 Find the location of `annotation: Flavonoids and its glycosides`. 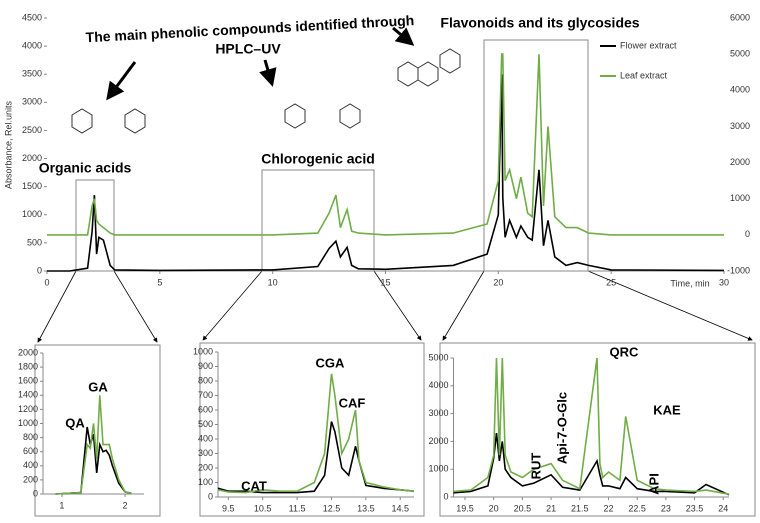

annotation: Flavonoids and its glycosides is located at coordinates (539, 23).